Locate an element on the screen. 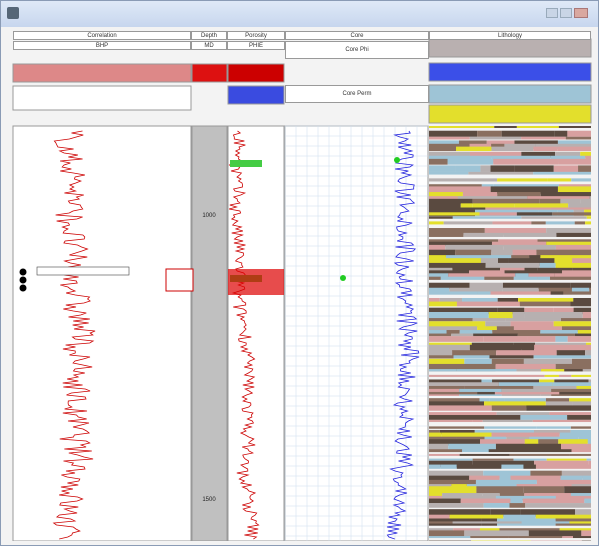 This screenshot has width=599, height=546. track-title: Correlation is located at coordinates (102, 35).